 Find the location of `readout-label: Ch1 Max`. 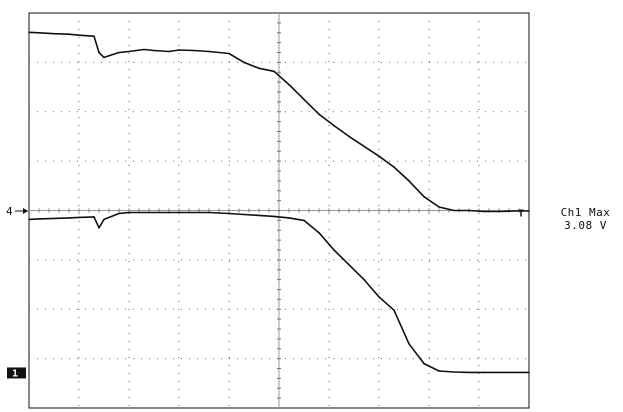

readout-label: Ch1 Max is located at coordinates (585, 212).